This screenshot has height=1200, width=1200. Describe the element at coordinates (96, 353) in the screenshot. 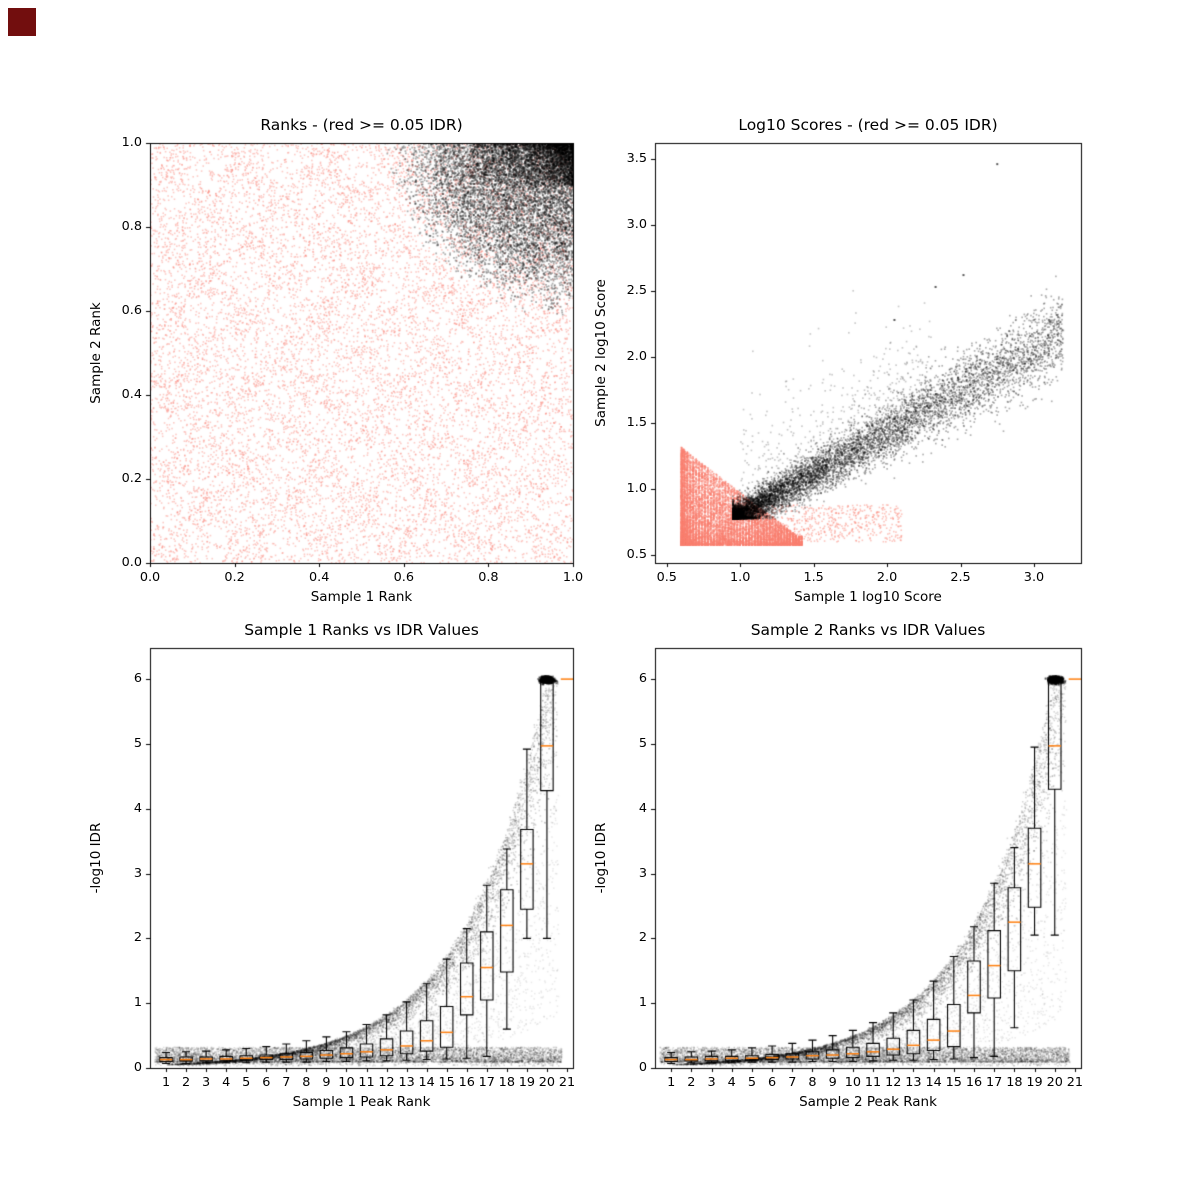

I see `panel-ranks-ylabel: Sample 2 Rank` at that location.